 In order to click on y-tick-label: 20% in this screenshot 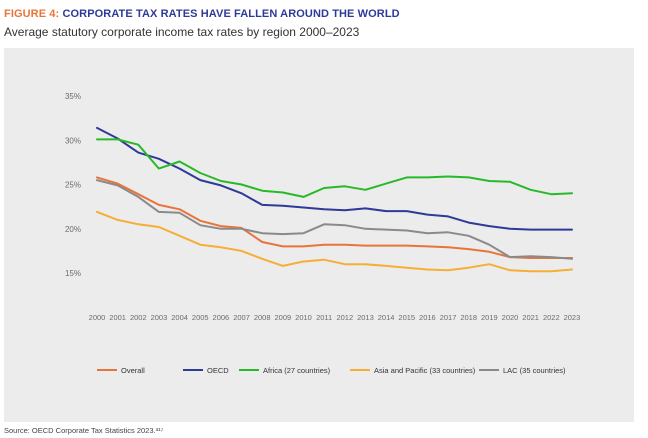, I will do `click(73, 229)`.